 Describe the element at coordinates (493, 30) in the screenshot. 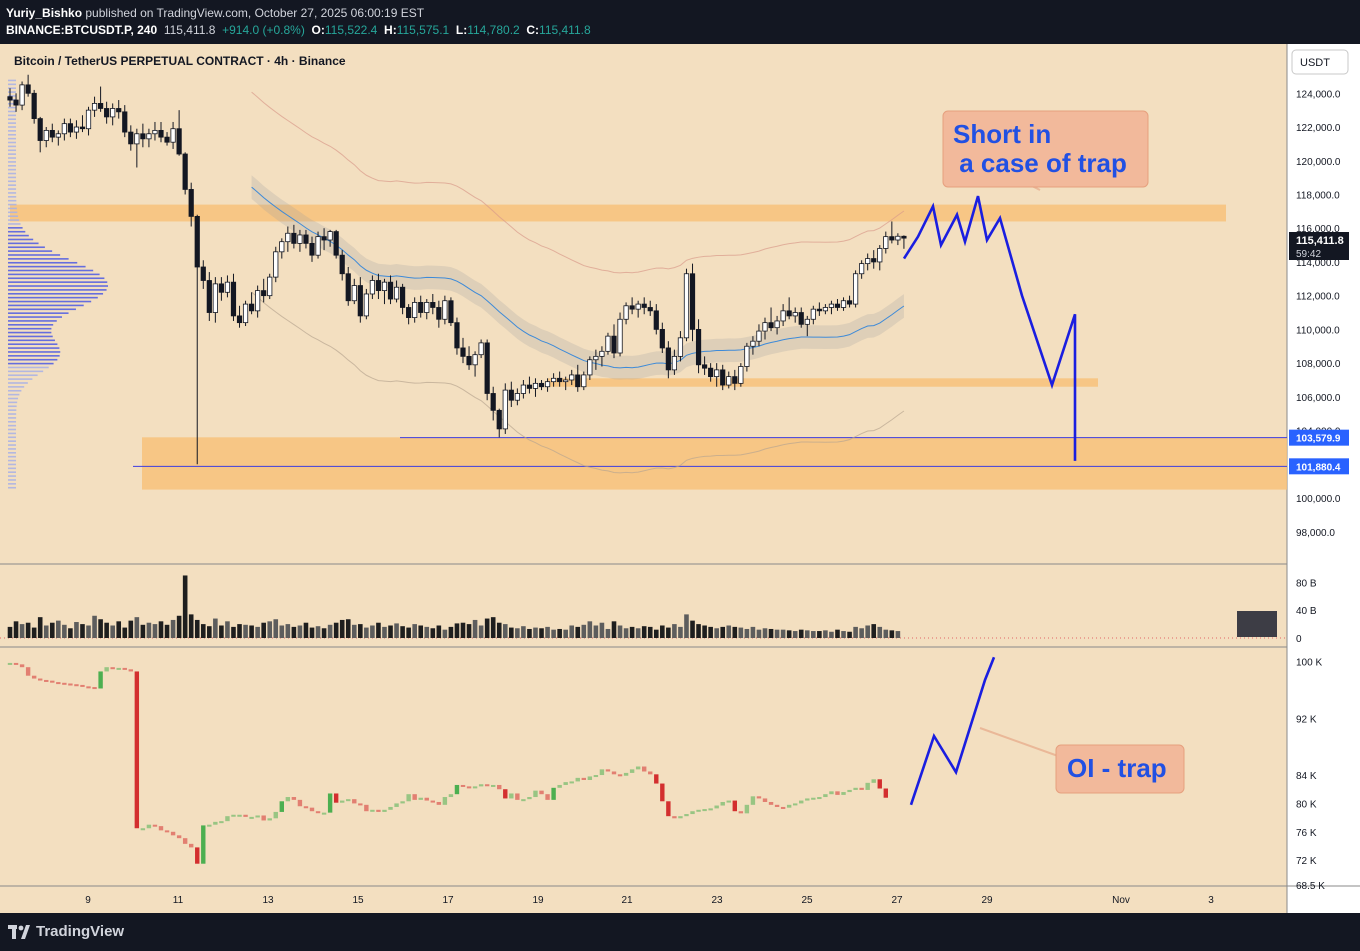

I see `low-value: 114,780.2` at that location.